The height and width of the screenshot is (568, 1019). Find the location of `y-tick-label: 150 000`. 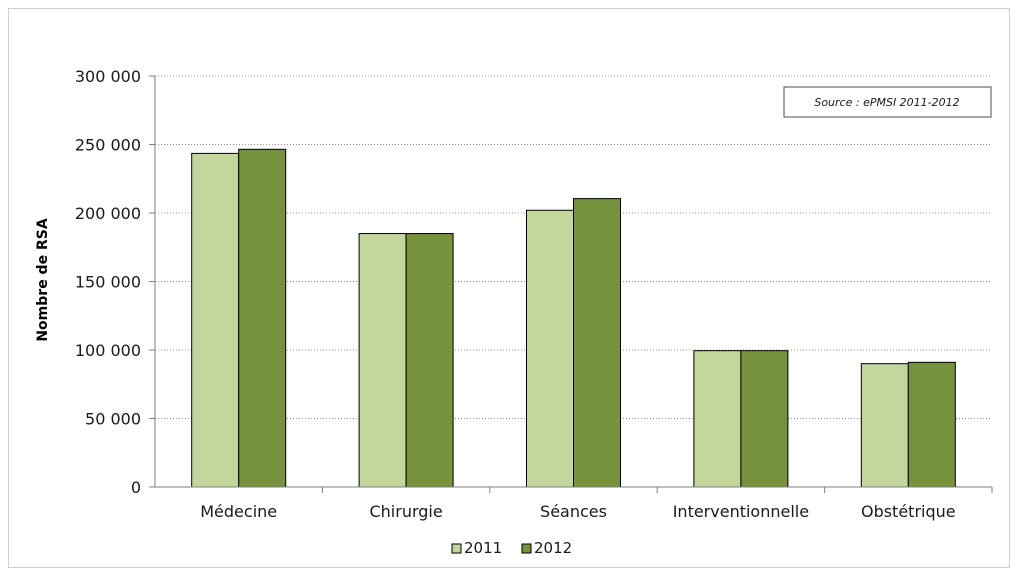

y-tick-label: 150 000 is located at coordinates (108, 282).